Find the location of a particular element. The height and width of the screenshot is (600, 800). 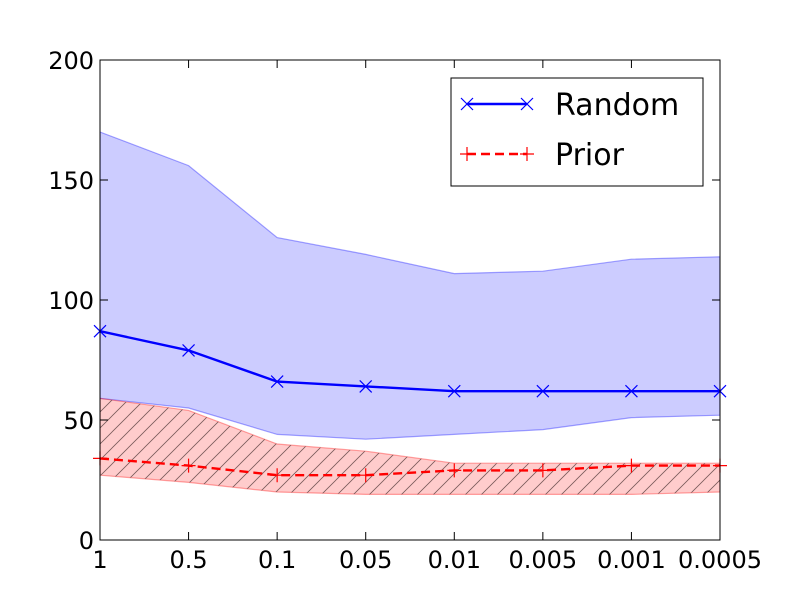

x-tick-label: 0.001 is located at coordinates (631, 560).